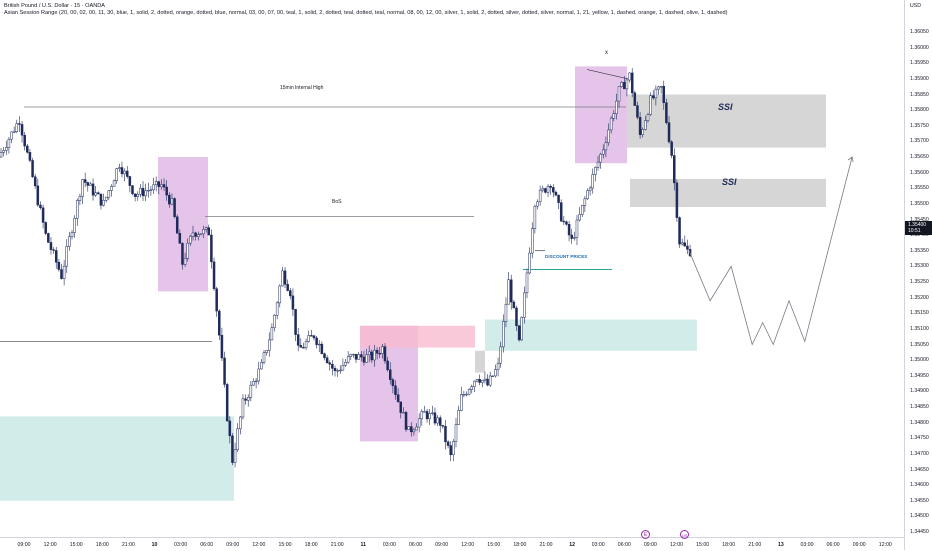  I want to click on event-marker-e: E, so click(645, 534).